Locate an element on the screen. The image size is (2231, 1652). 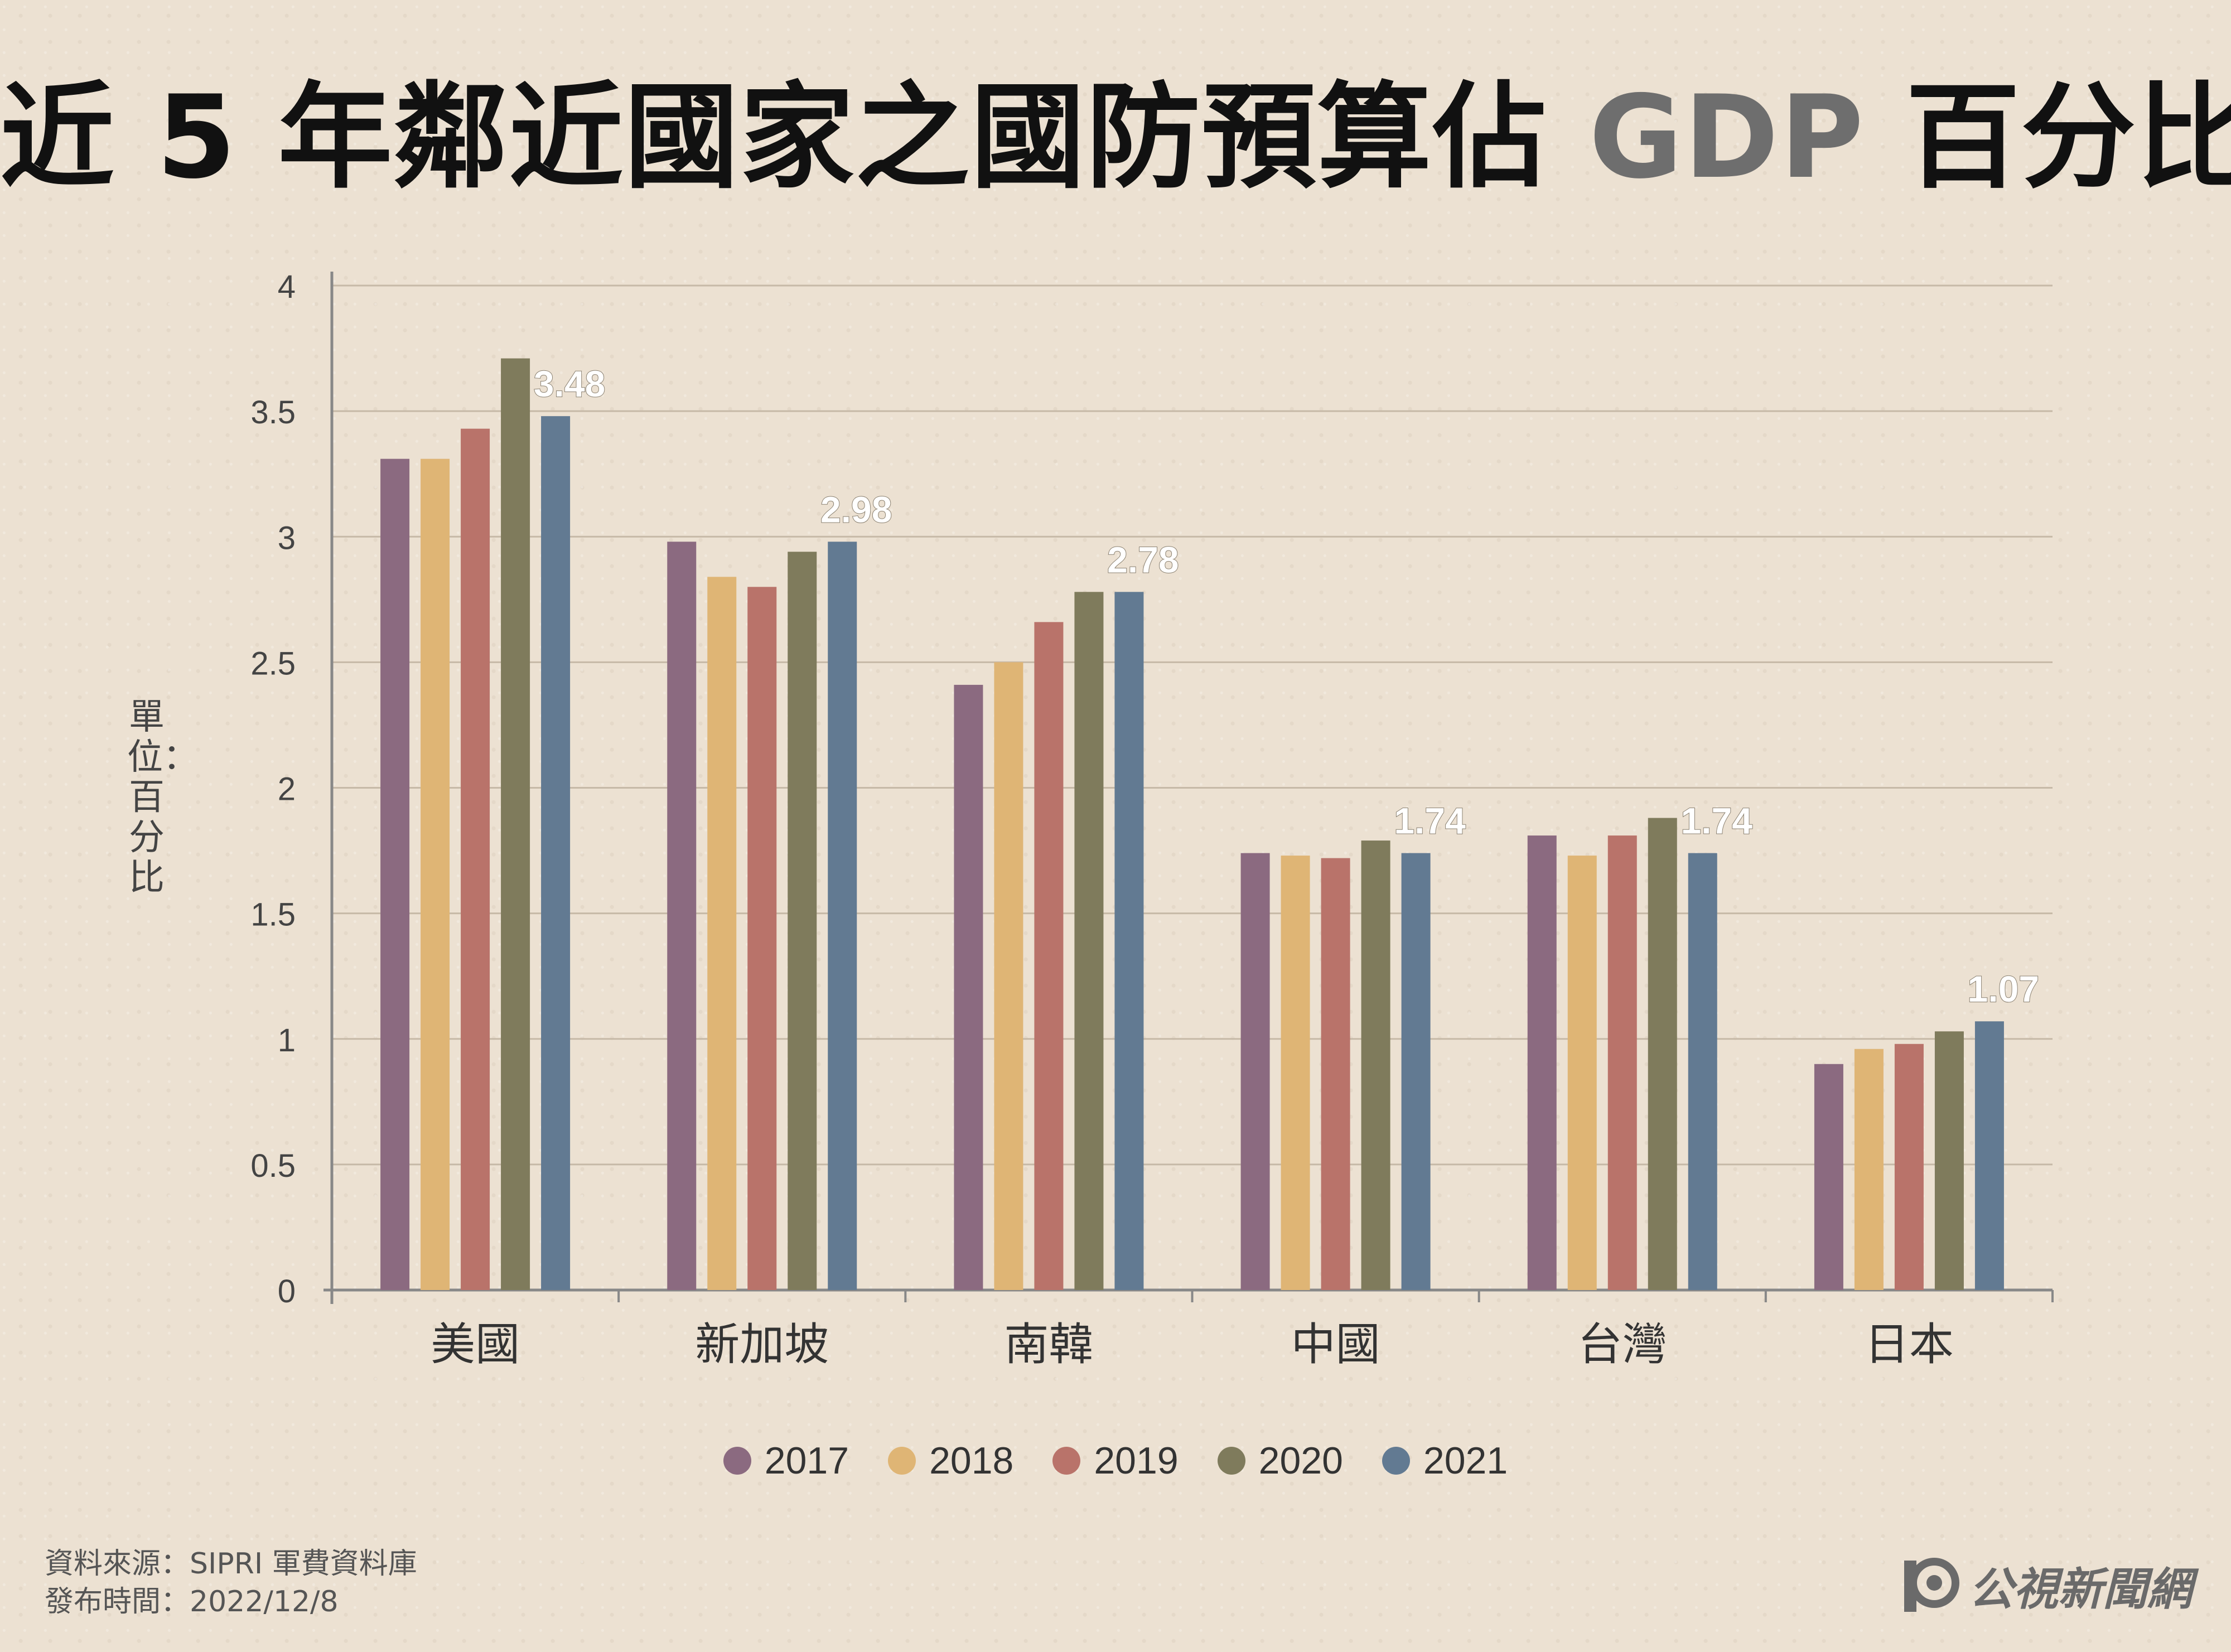
source-text: 資料來源：SIPRI 軍費資料庫 is located at coordinates (231, 1564).